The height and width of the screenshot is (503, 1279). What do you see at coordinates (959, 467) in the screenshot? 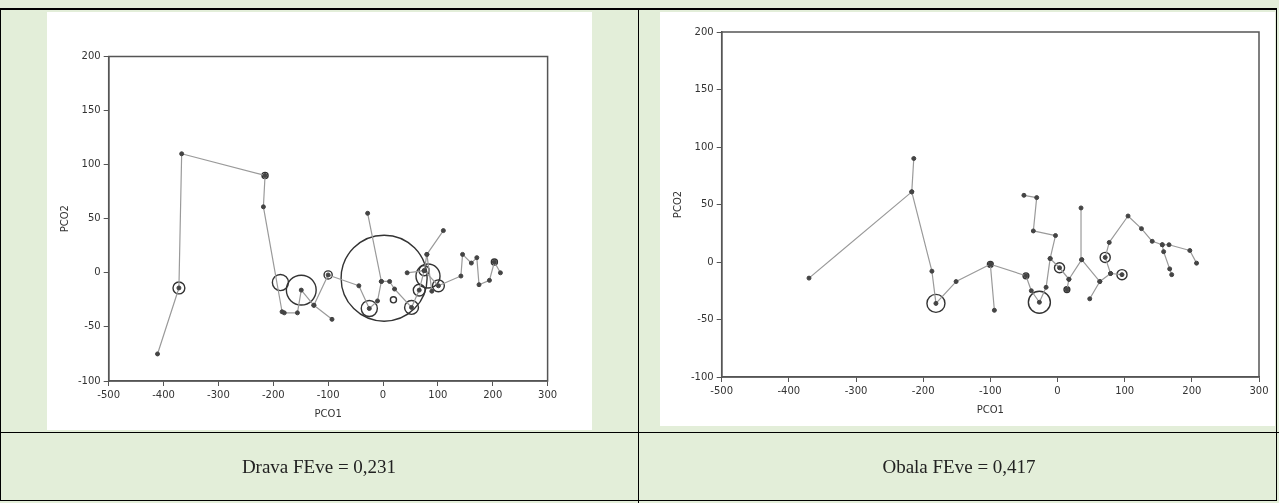
I see `text: Obala FEve = 0,417` at bounding box center [959, 467].